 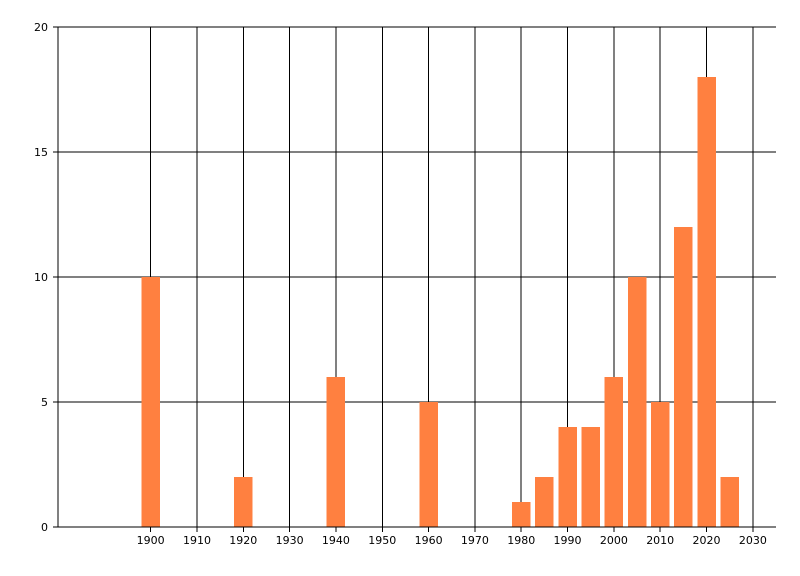 What do you see at coordinates (41, 277) in the screenshot?
I see `y-tick-label: 10` at bounding box center [41, 277].